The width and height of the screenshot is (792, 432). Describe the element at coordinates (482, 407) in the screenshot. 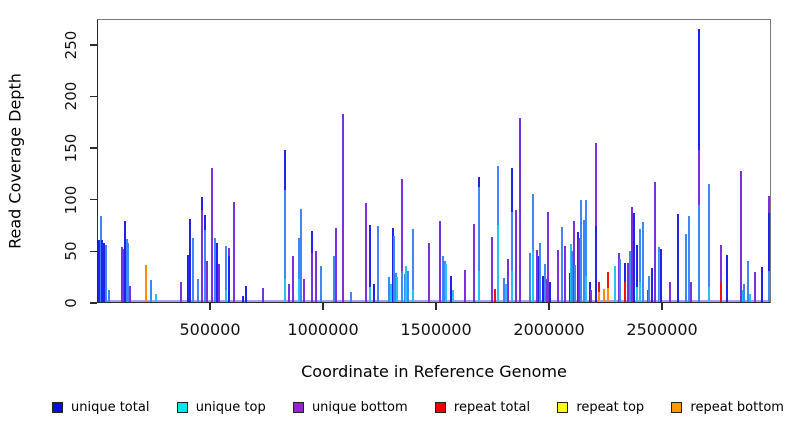

I see `legend-item-repeat-total: repeat total` at that location.